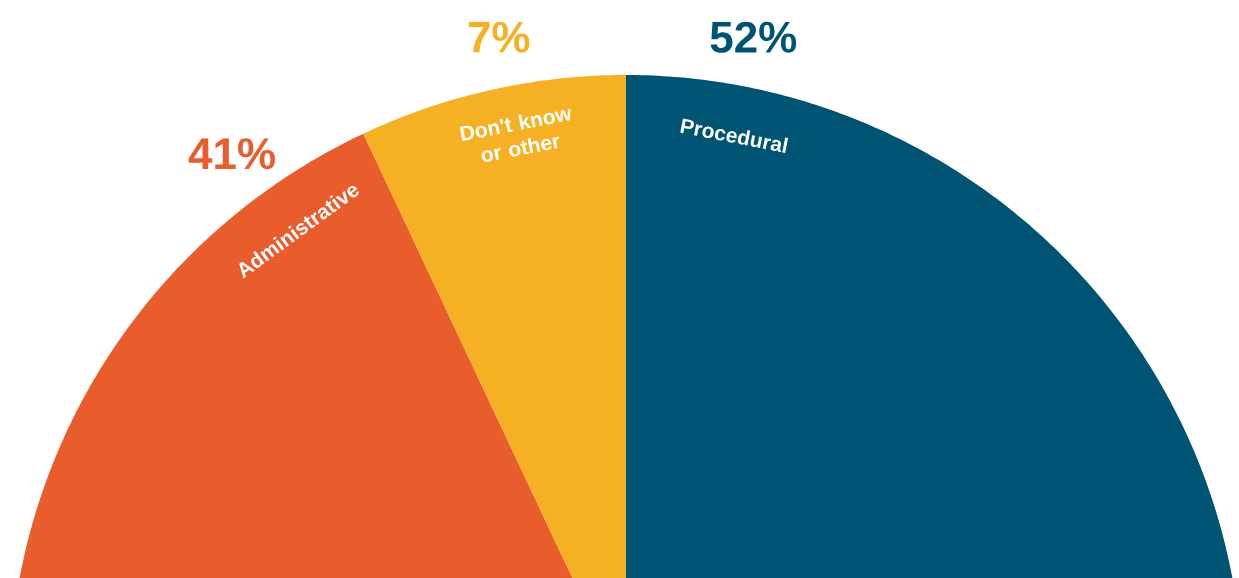  What do you see at coordinates (515, 135) in the screenshot?
I see `slice-label: Don't know or other` at bounding box center [515, 135].